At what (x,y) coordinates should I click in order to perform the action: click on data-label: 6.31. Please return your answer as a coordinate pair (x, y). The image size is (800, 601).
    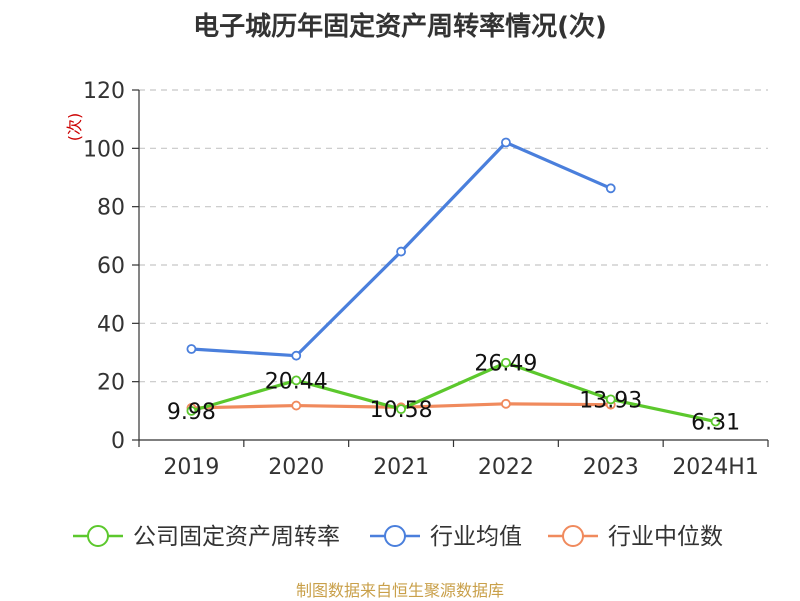
    Looking at the image, I should click on (715, 423).